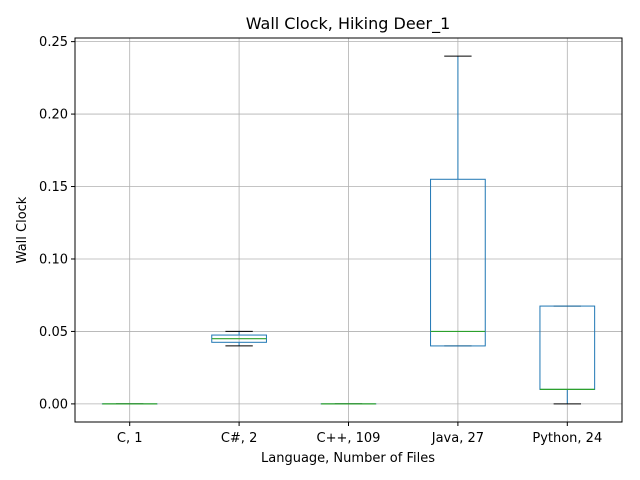  What do you see at coordinates (458, 262) in the screenshot?
I see `box-body` at bounding box center [458, 262].